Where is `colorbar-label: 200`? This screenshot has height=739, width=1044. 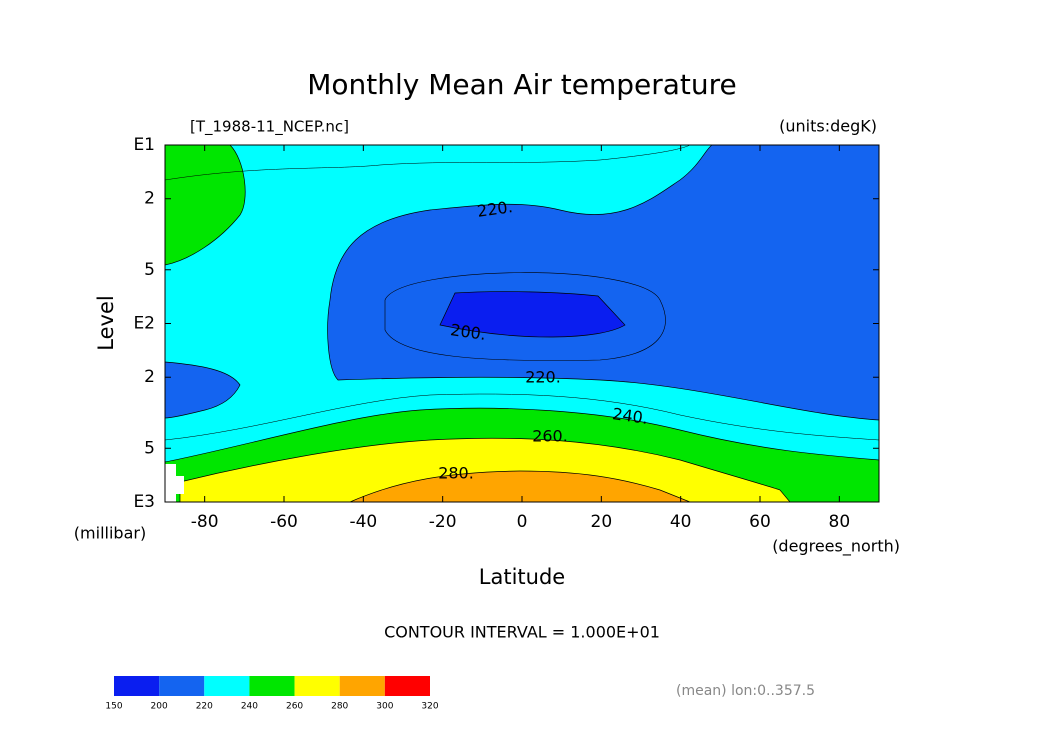
colorbar-label: 200 is located at coordinates (159, 707).